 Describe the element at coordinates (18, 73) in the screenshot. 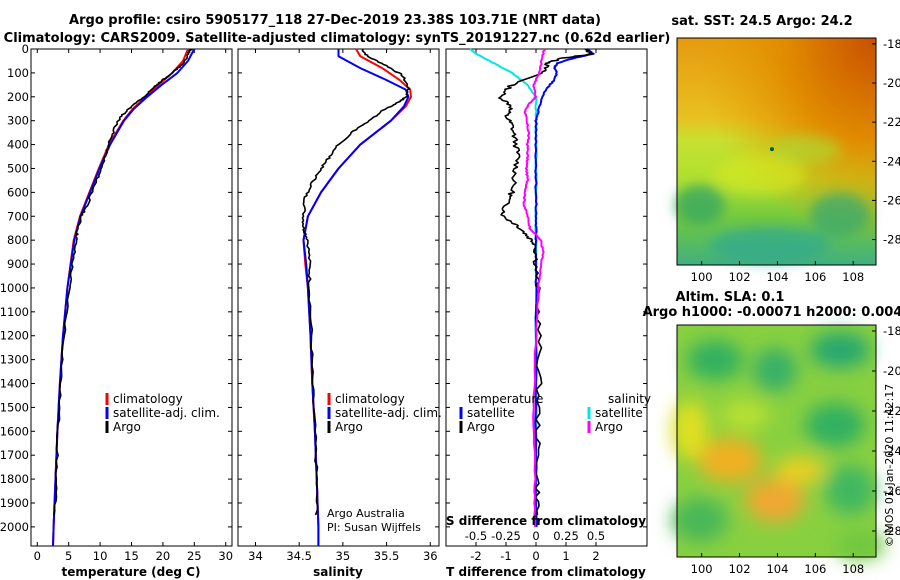

I see `depth-tick-label: 100` at that location.